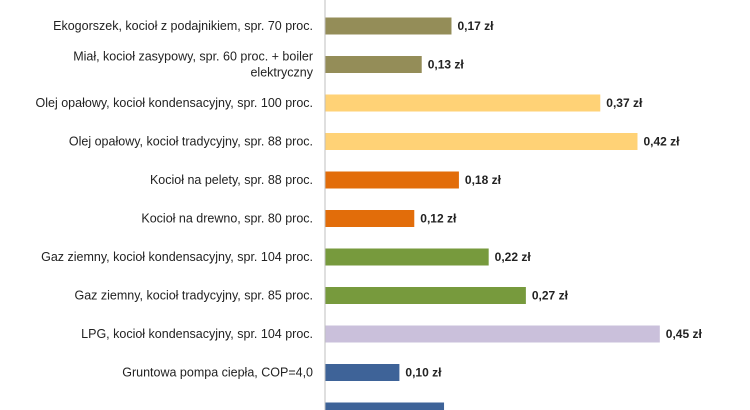 This screenshot has width=750, height=410. I want to click on value-label-9: 0,45 zł, so click(684, 334).